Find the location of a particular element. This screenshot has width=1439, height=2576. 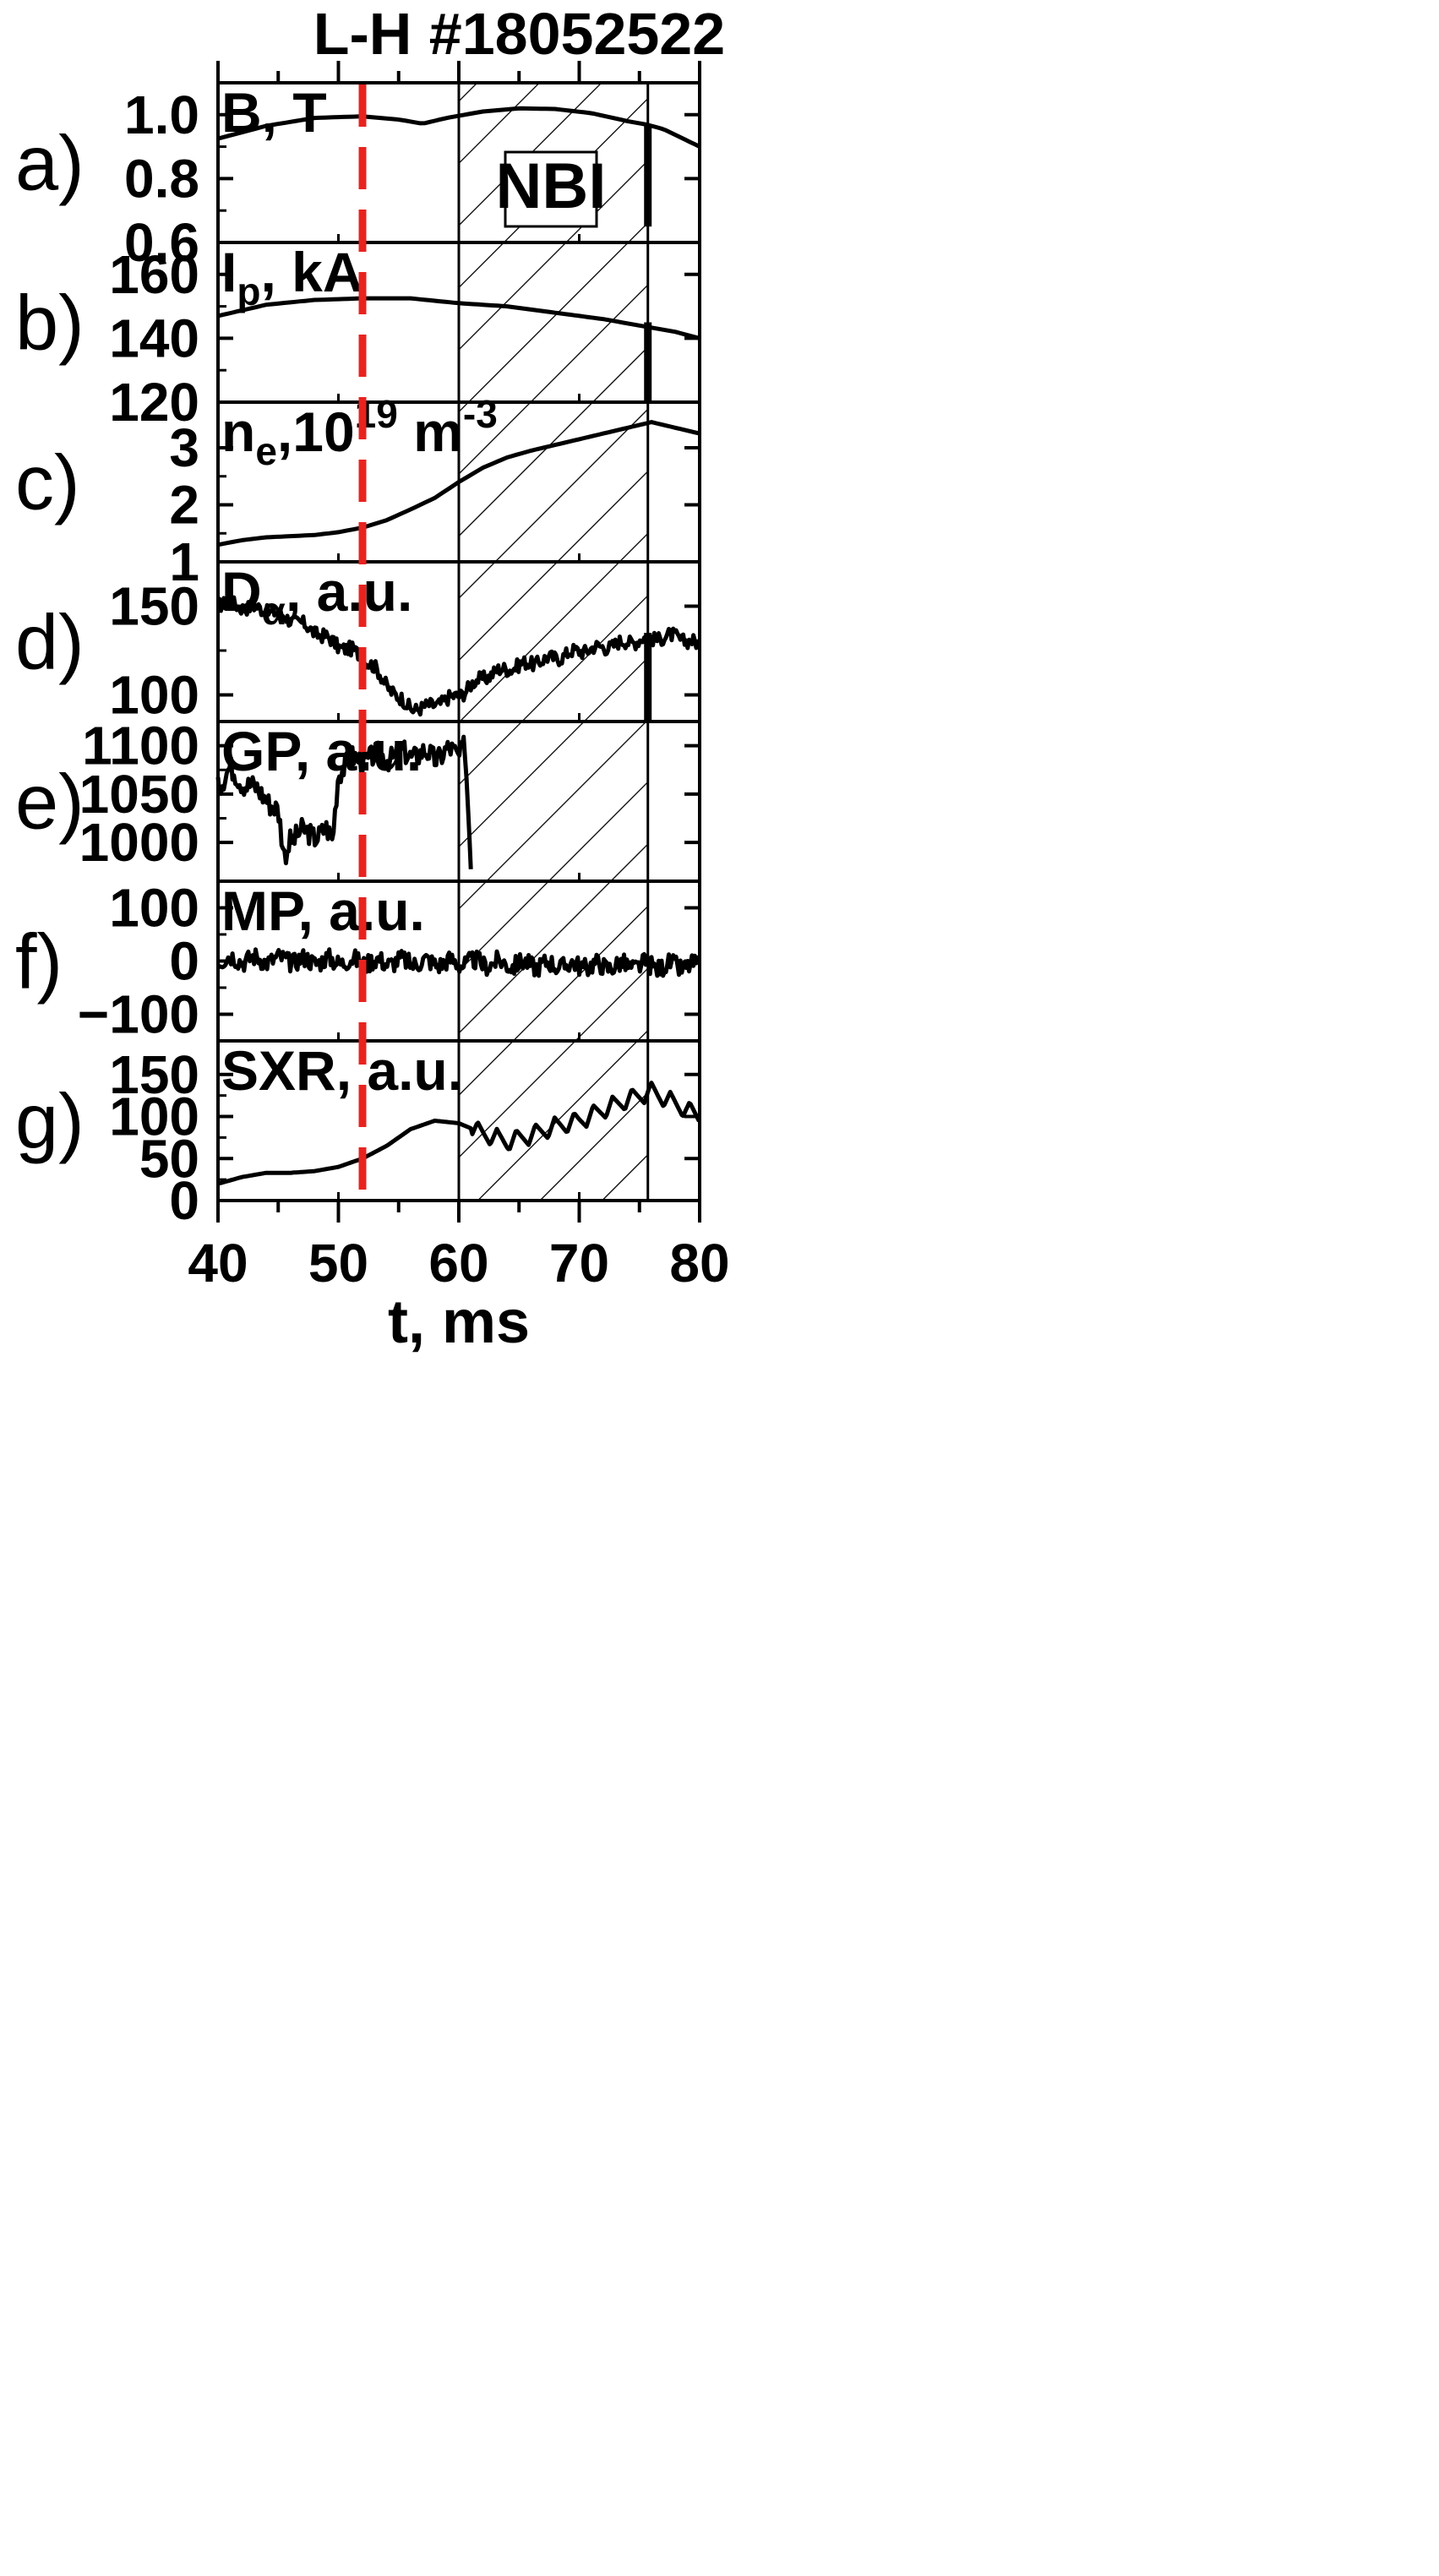

lh-label: L-H is located at coordinates (362, 34).